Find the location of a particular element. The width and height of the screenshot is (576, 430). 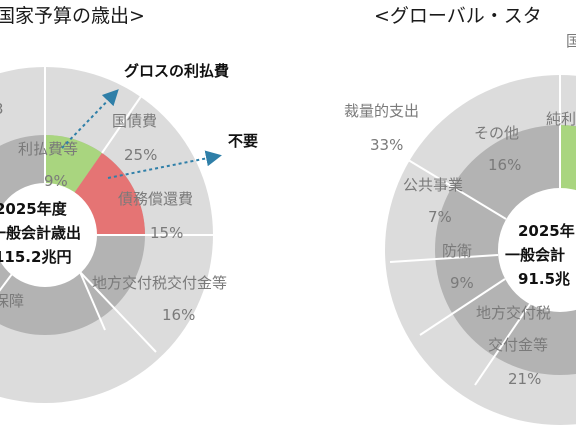

right-center-line-3: 91.5兆 is located at coordinates (544, 279).